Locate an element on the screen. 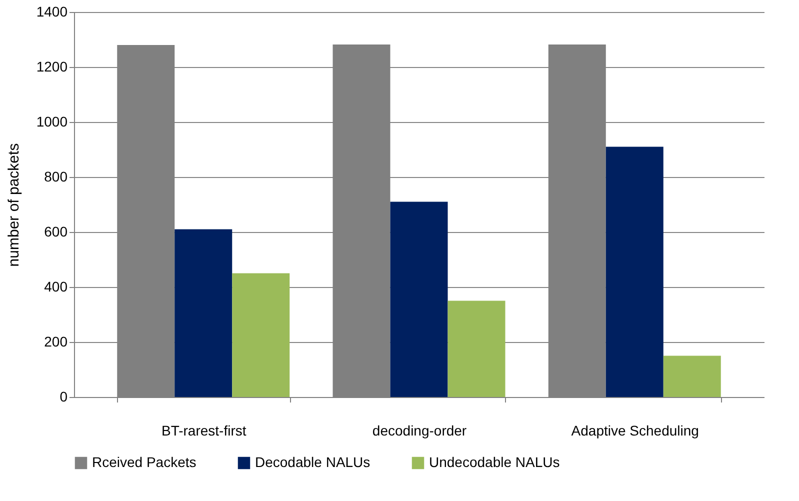 The height and width of the screenshot is (501, 799). legend-label: Decodable NALUs is located at coordinates (312, 462).